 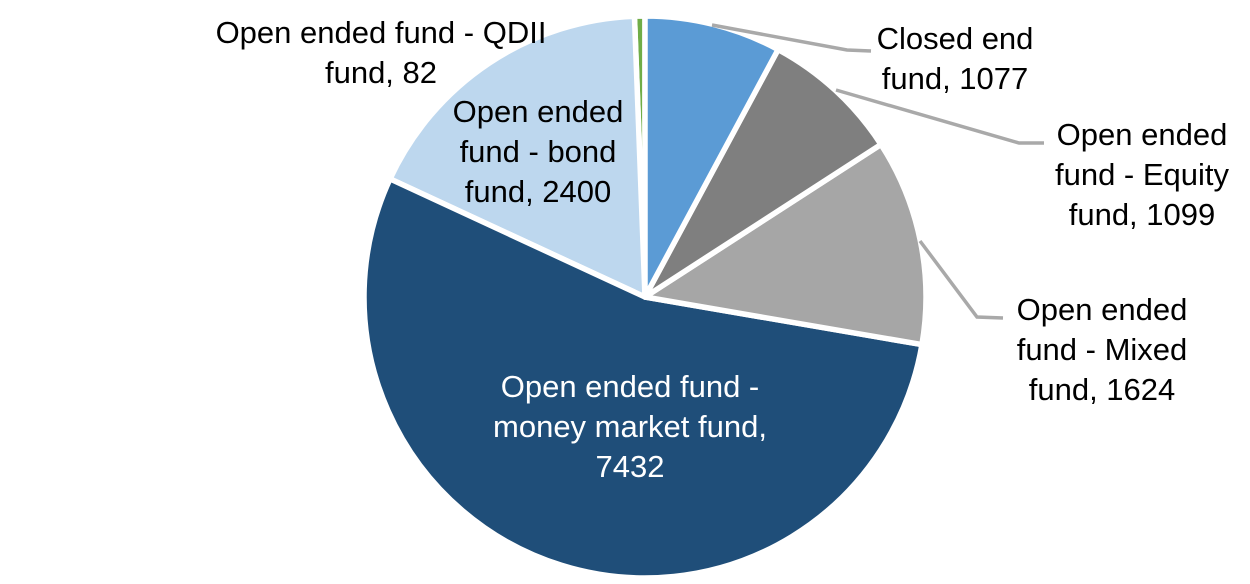 What do you see at coordinates (517, 156) in the screenshot?
I see `pie-slice-open-ended-fund-bond-fund` at bounding box center [517, 156].